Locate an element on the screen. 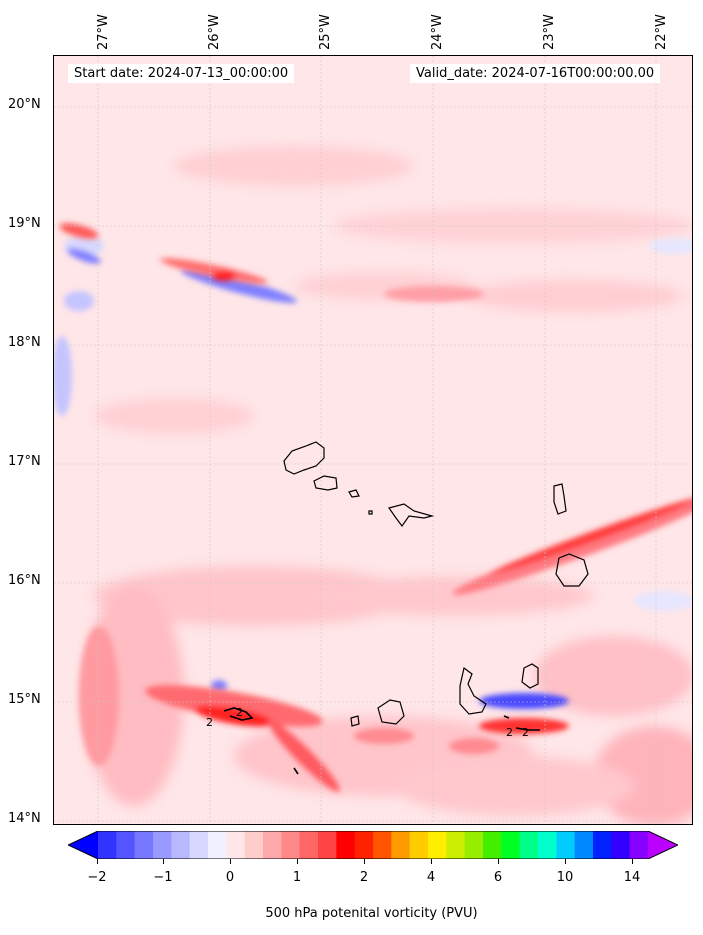 The height and width of the screenshot is (935, 703). cb-tick-label: 6 is located at coordinates (498, 877).